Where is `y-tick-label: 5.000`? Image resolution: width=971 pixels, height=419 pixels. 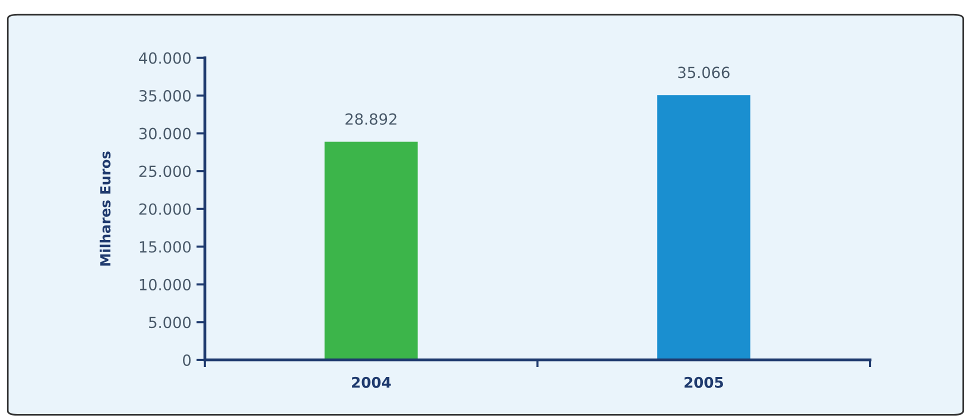
y-tick-label: 5.000 is located at coordinates (170, 322).